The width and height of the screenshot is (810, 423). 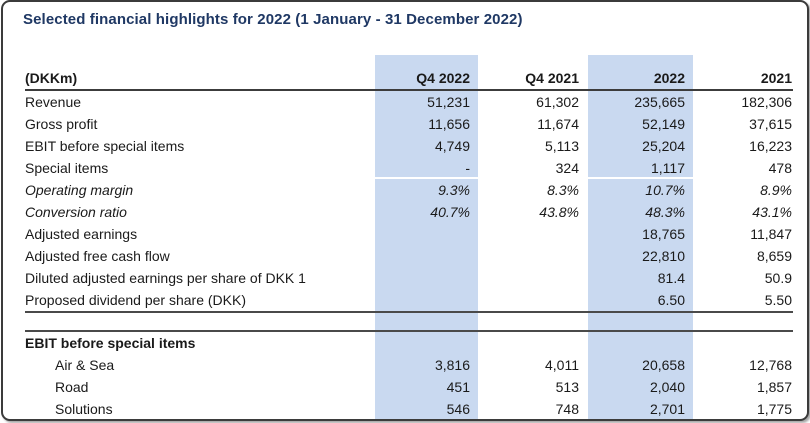 I want to click on cell-value: 11,847, so click(x=771, y=234).